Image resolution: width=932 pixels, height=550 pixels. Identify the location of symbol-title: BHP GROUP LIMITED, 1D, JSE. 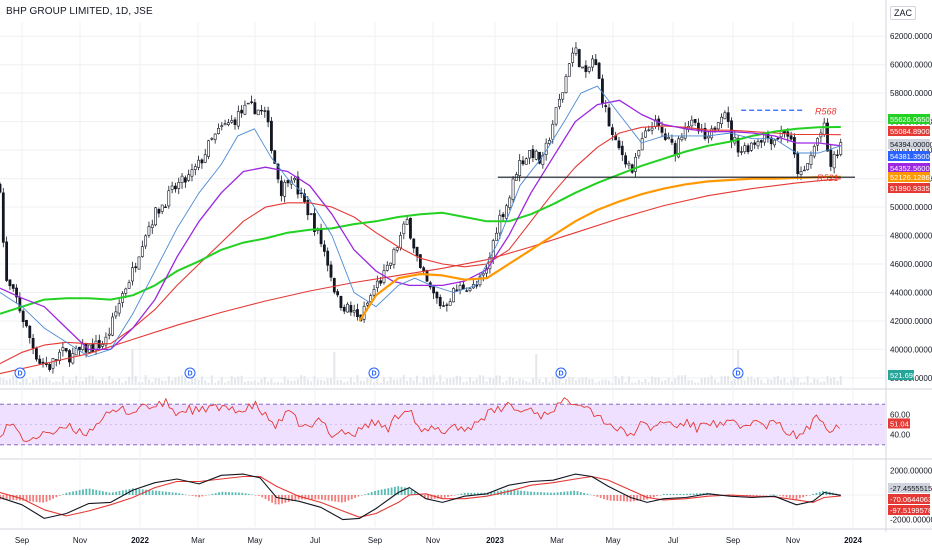
(79, 11).